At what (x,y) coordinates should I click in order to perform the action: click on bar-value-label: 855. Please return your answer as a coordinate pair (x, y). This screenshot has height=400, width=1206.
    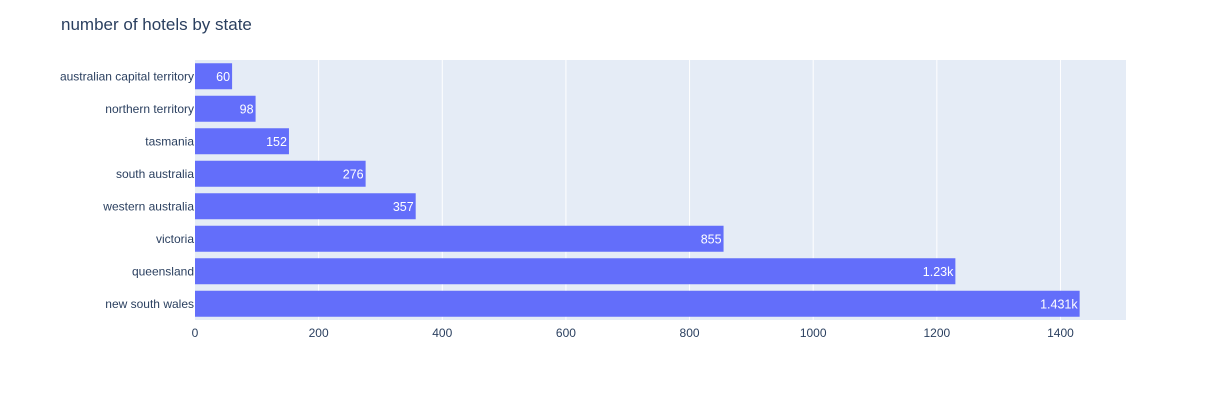
    Looking at the image, I should click on (711, 239).